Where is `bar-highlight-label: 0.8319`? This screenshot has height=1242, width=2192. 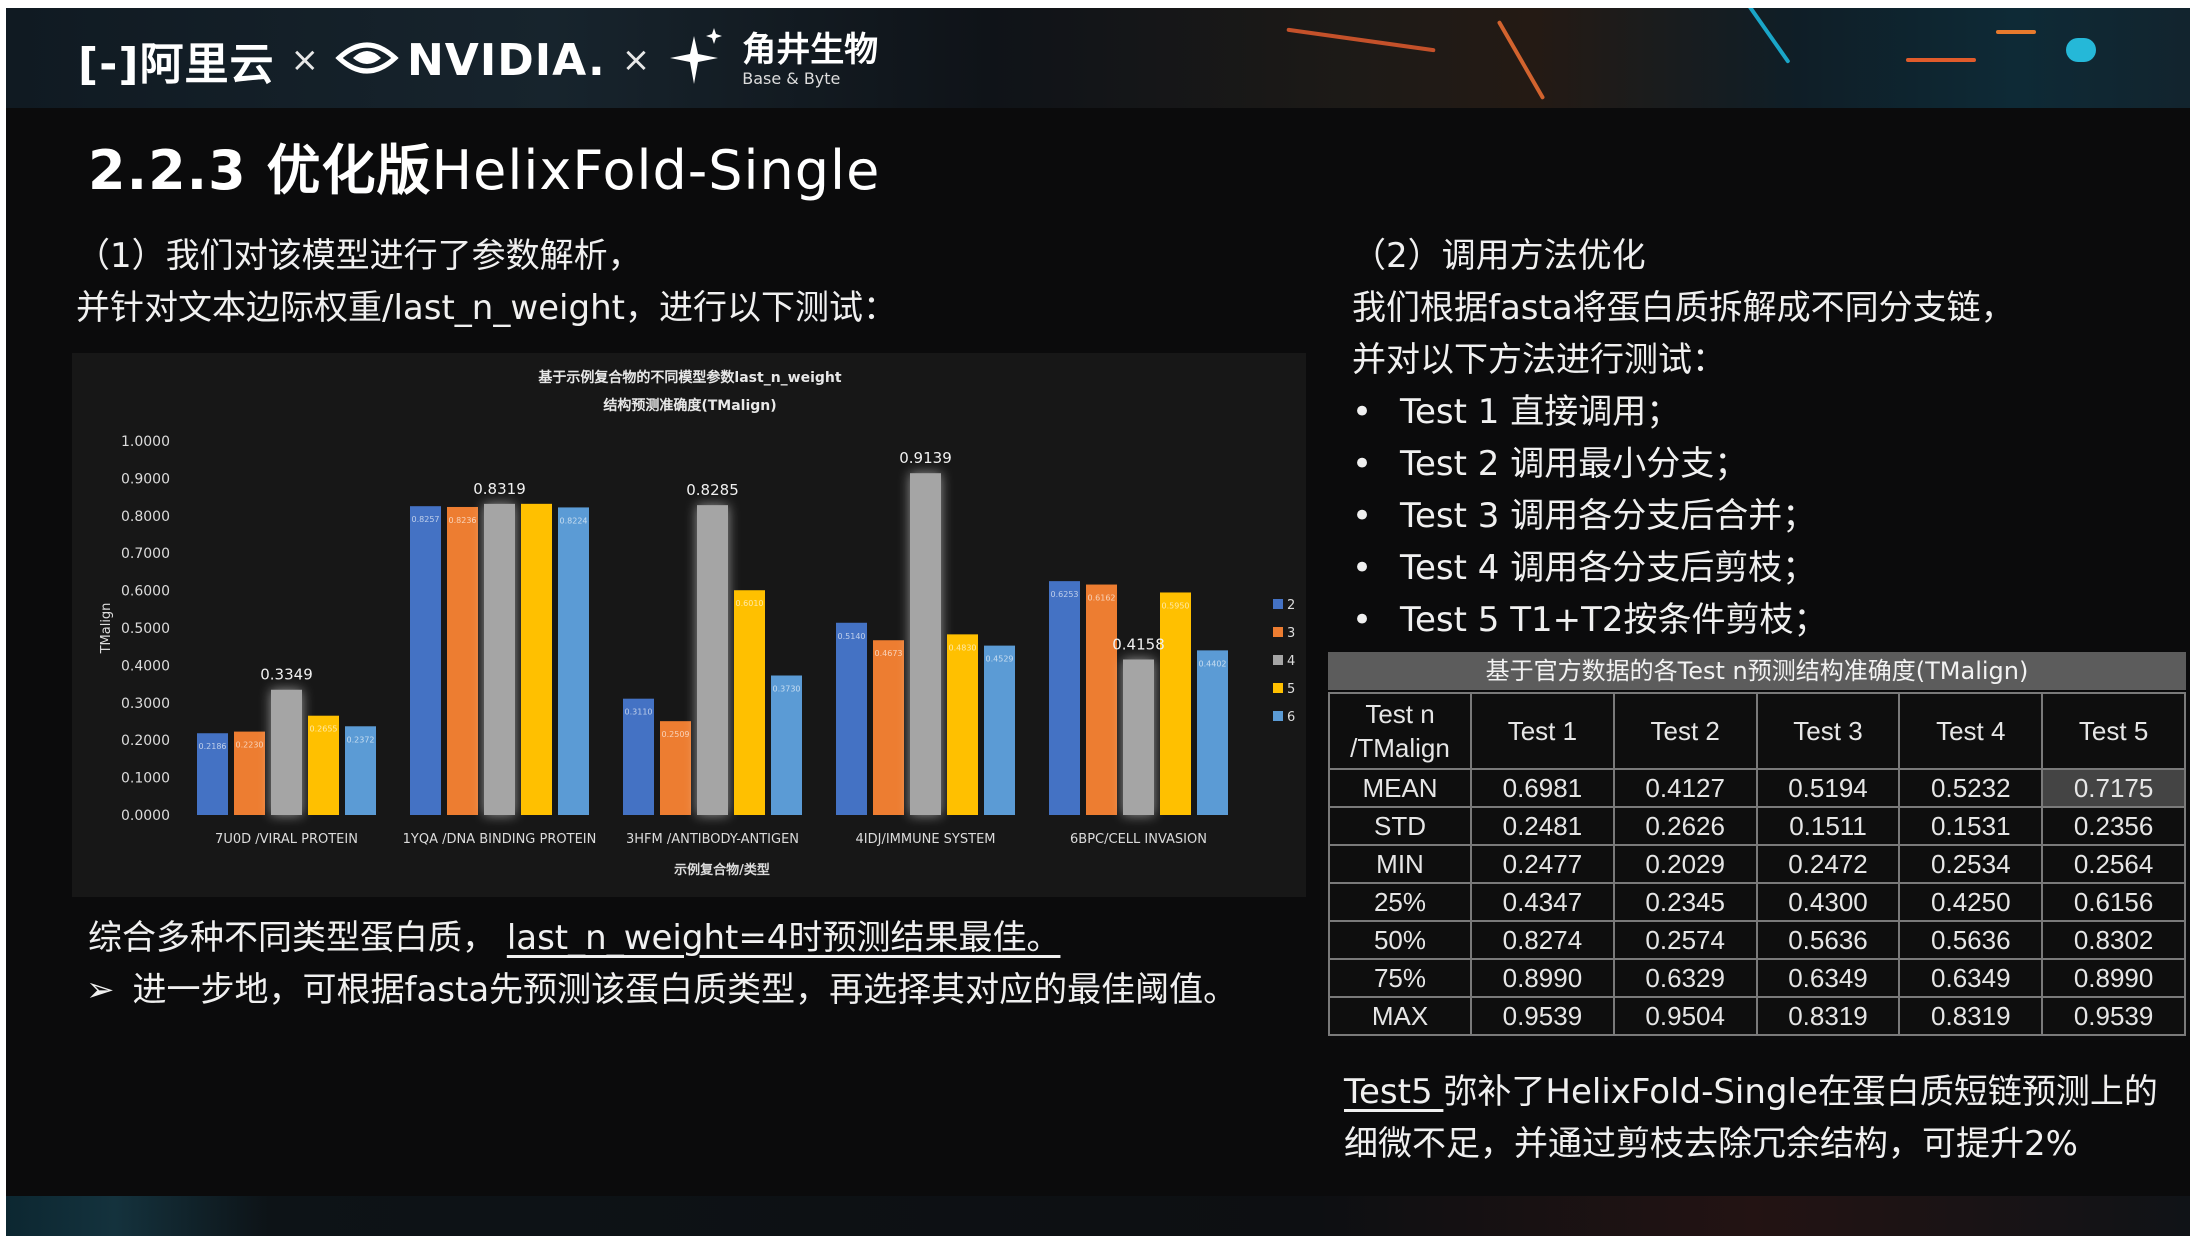
bar-highlight-label: 0.8319 is located at coordinates (499, 489).